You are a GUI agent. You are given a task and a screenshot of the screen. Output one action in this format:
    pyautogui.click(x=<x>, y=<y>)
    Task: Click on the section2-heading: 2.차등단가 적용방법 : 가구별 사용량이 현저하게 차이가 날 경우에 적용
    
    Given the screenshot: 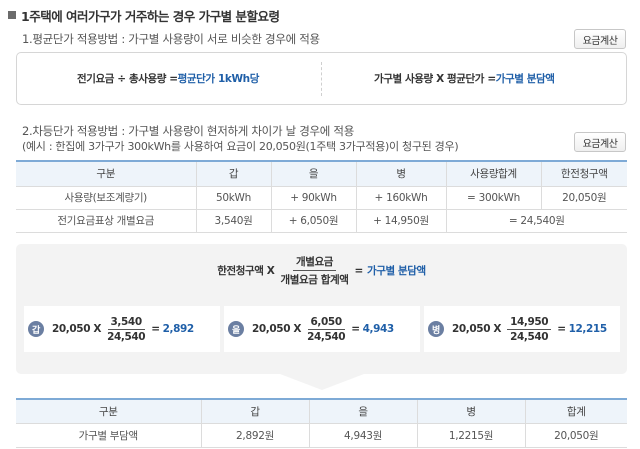 What is the action you would take?
    pyautogui.click(x=188, y=131)
    